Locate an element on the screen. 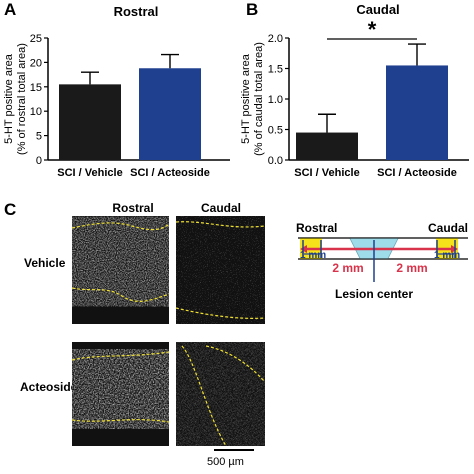 This screenshot has height=474, width=474. scale-bar-line is located at coordinates (234, 450).